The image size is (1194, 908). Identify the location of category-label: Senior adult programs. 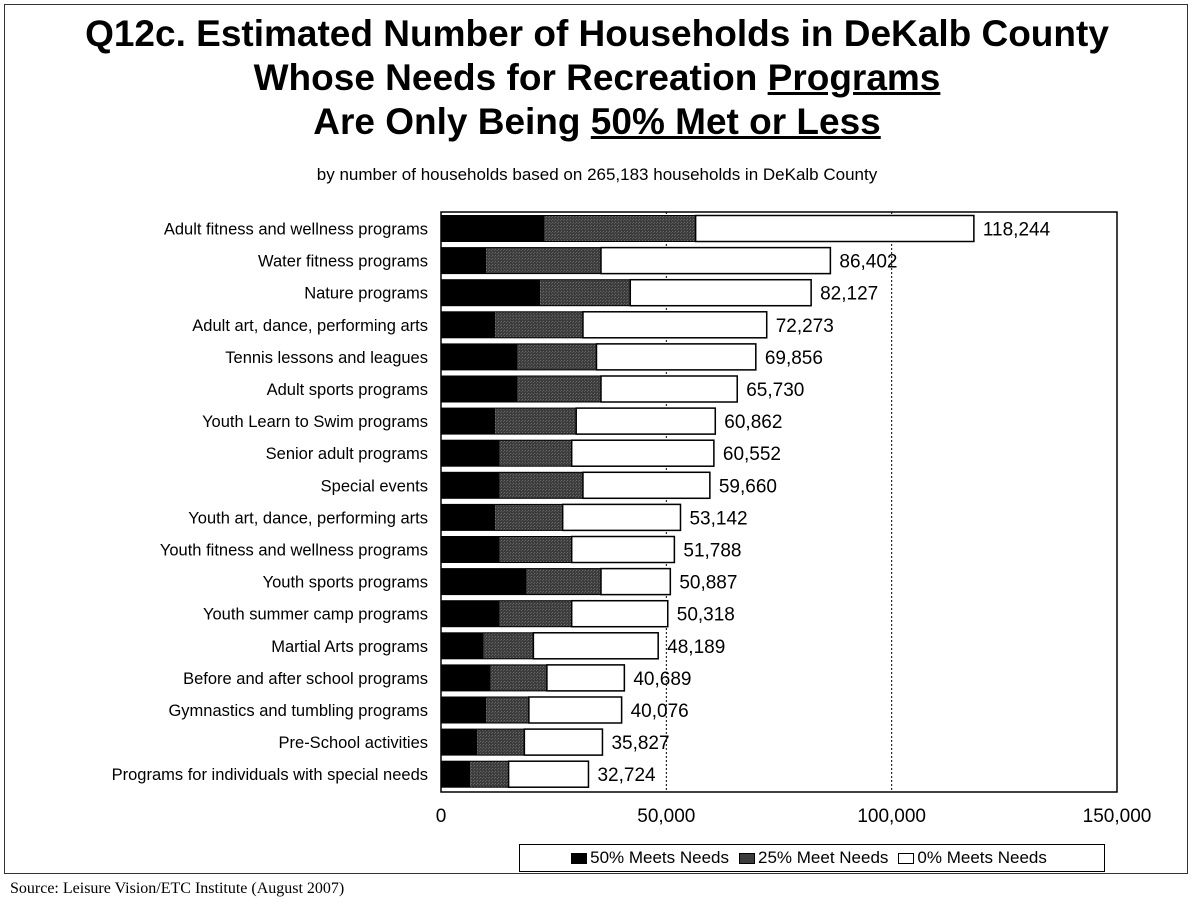
(347, 454).